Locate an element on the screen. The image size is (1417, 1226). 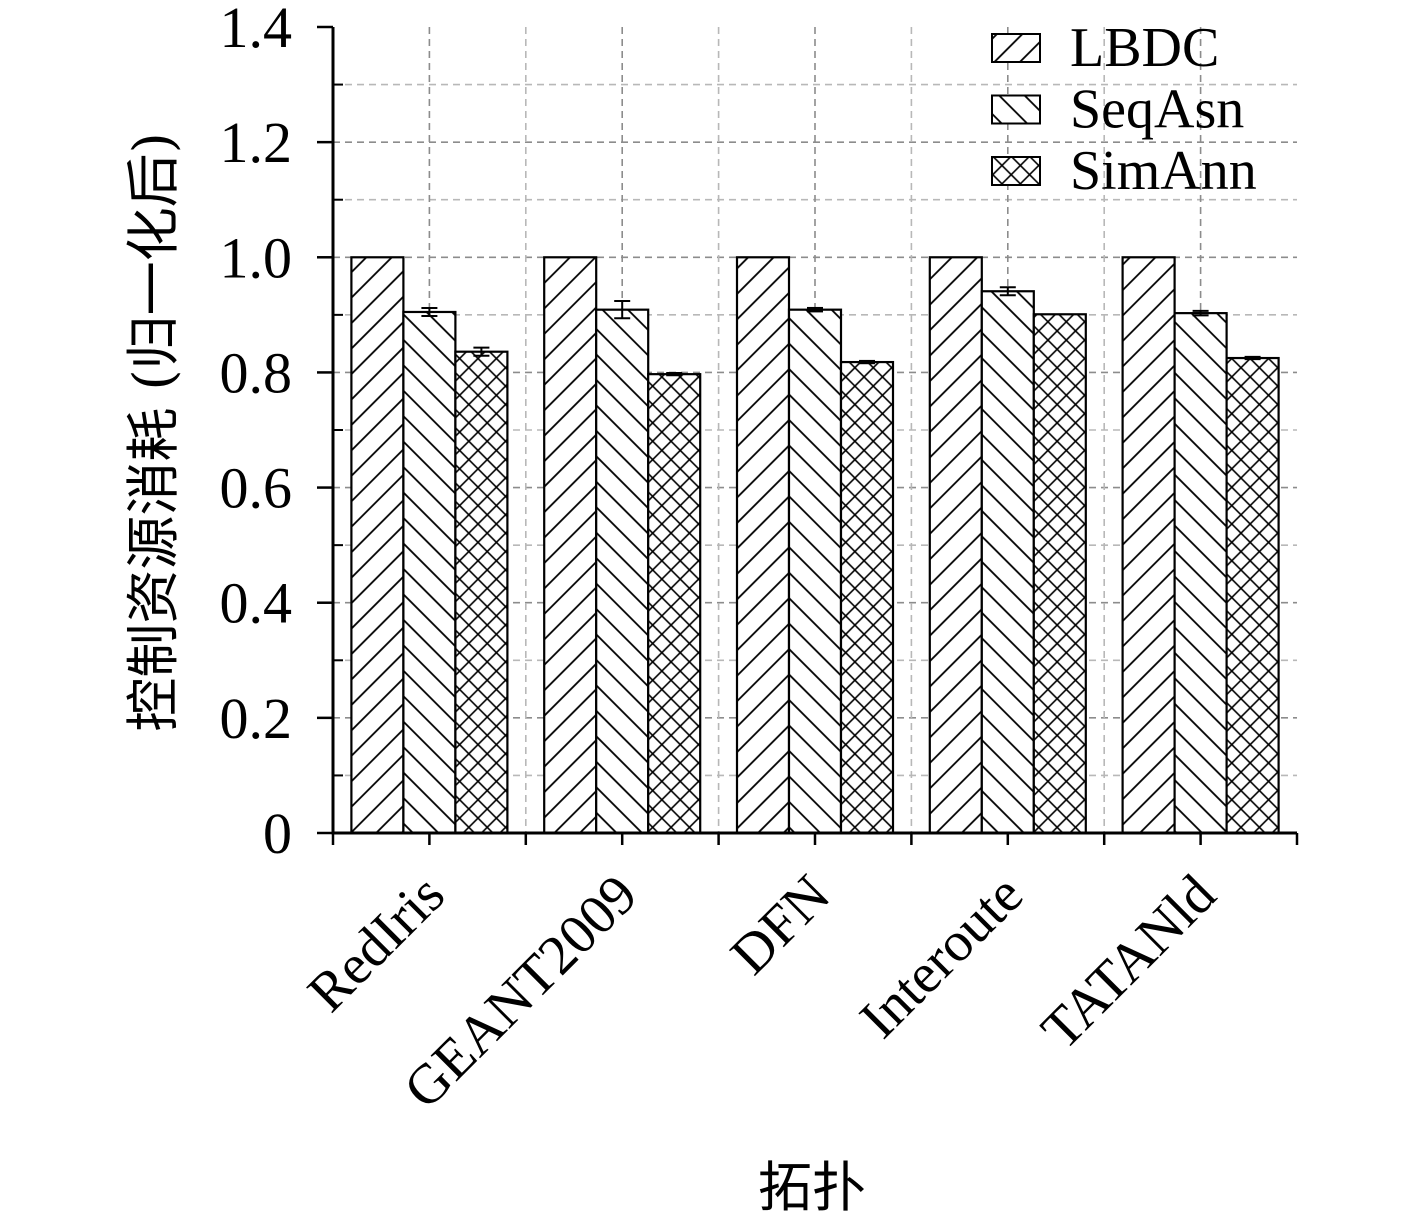
bar-seqasn-interoute is located at coordinates (1007, 562).